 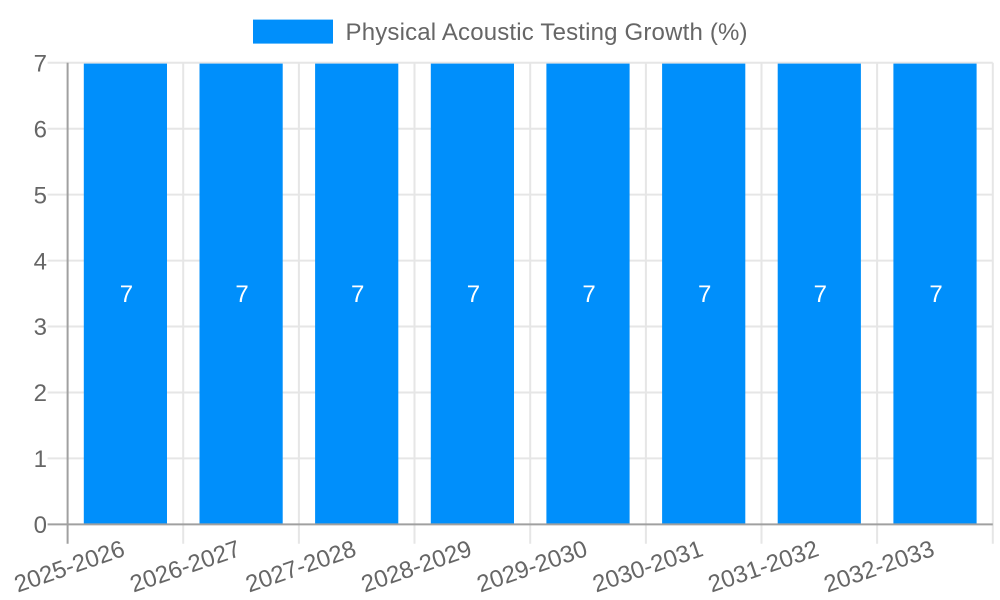 What do you see at coordinates (40, 327) in the screenshot?
I see `svg-text: 3` at bounding box center [40, 327].